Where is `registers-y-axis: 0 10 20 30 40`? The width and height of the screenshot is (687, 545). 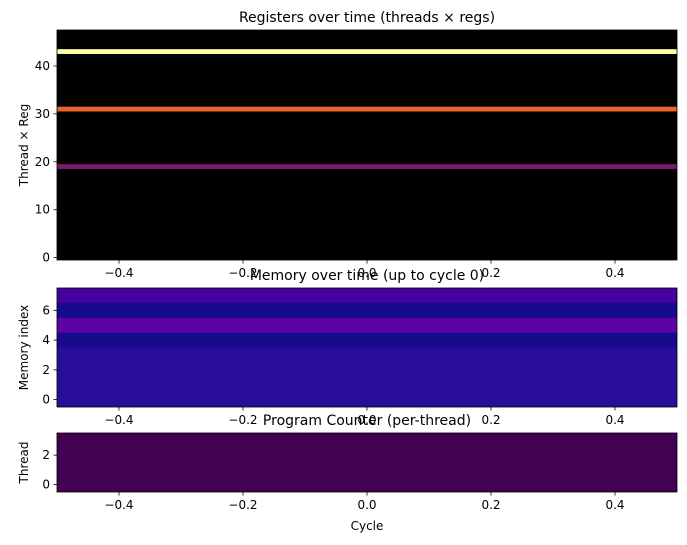
registers-y-axis: 0 10 20 30 40 is located at coordinates (46, 162).